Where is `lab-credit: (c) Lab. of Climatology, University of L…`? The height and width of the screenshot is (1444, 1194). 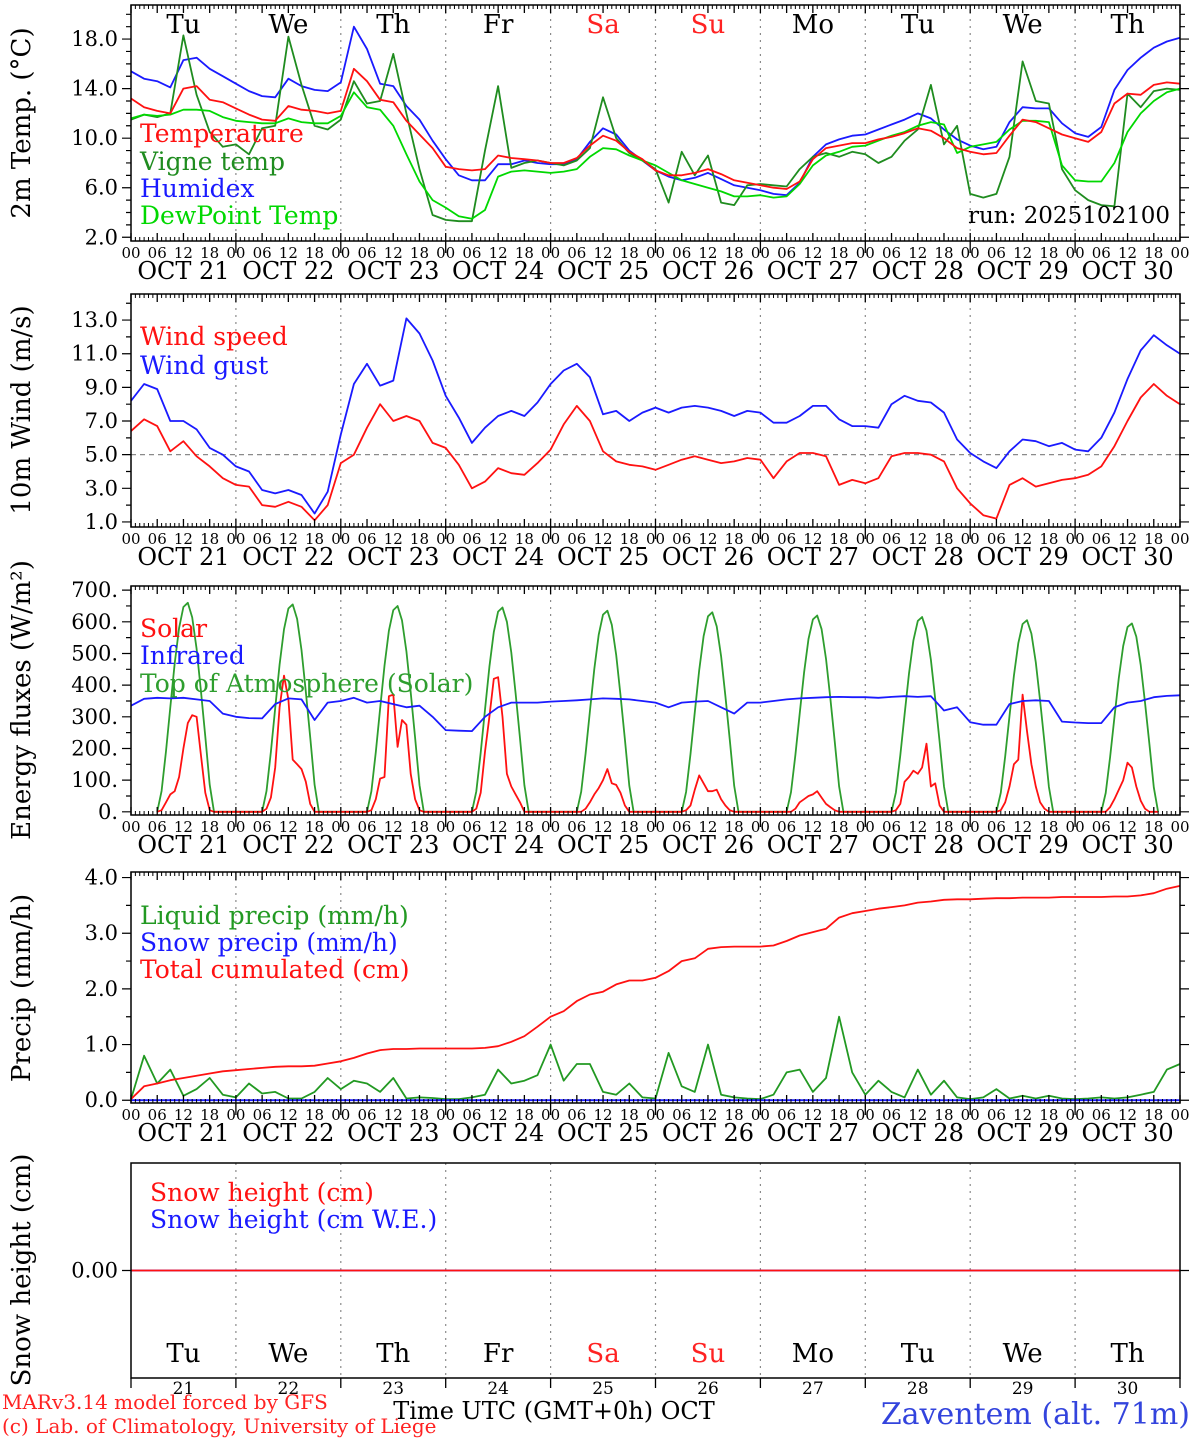 lab-credit: (c) Lab. of Climatology, University of L… is located at coordinates (219, 1426).